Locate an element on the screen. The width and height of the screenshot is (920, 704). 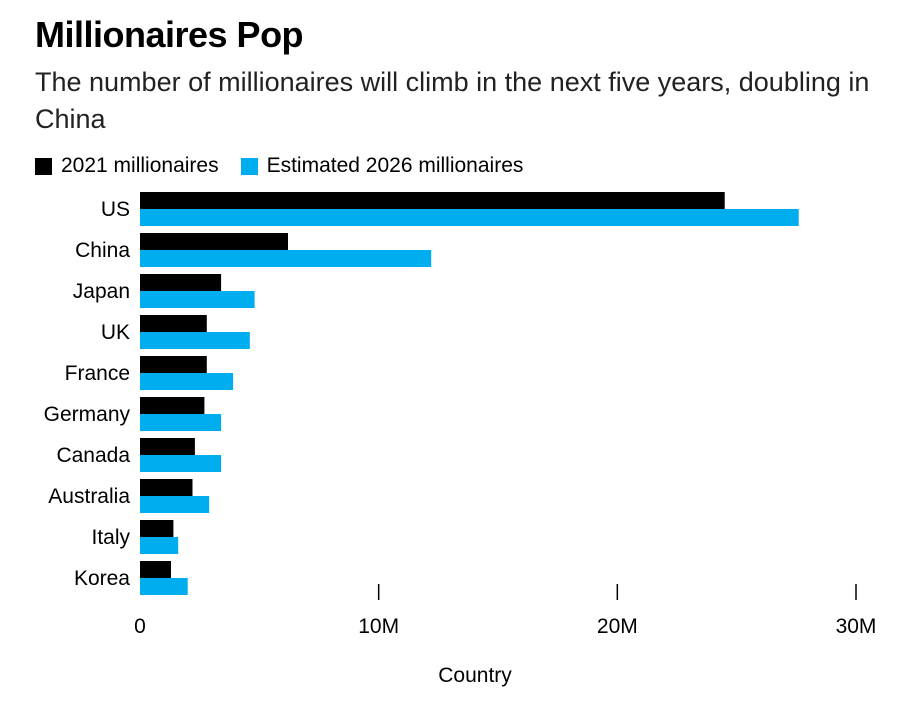
chart-title: Millionaires Pop is located at coordinates (169, 34).